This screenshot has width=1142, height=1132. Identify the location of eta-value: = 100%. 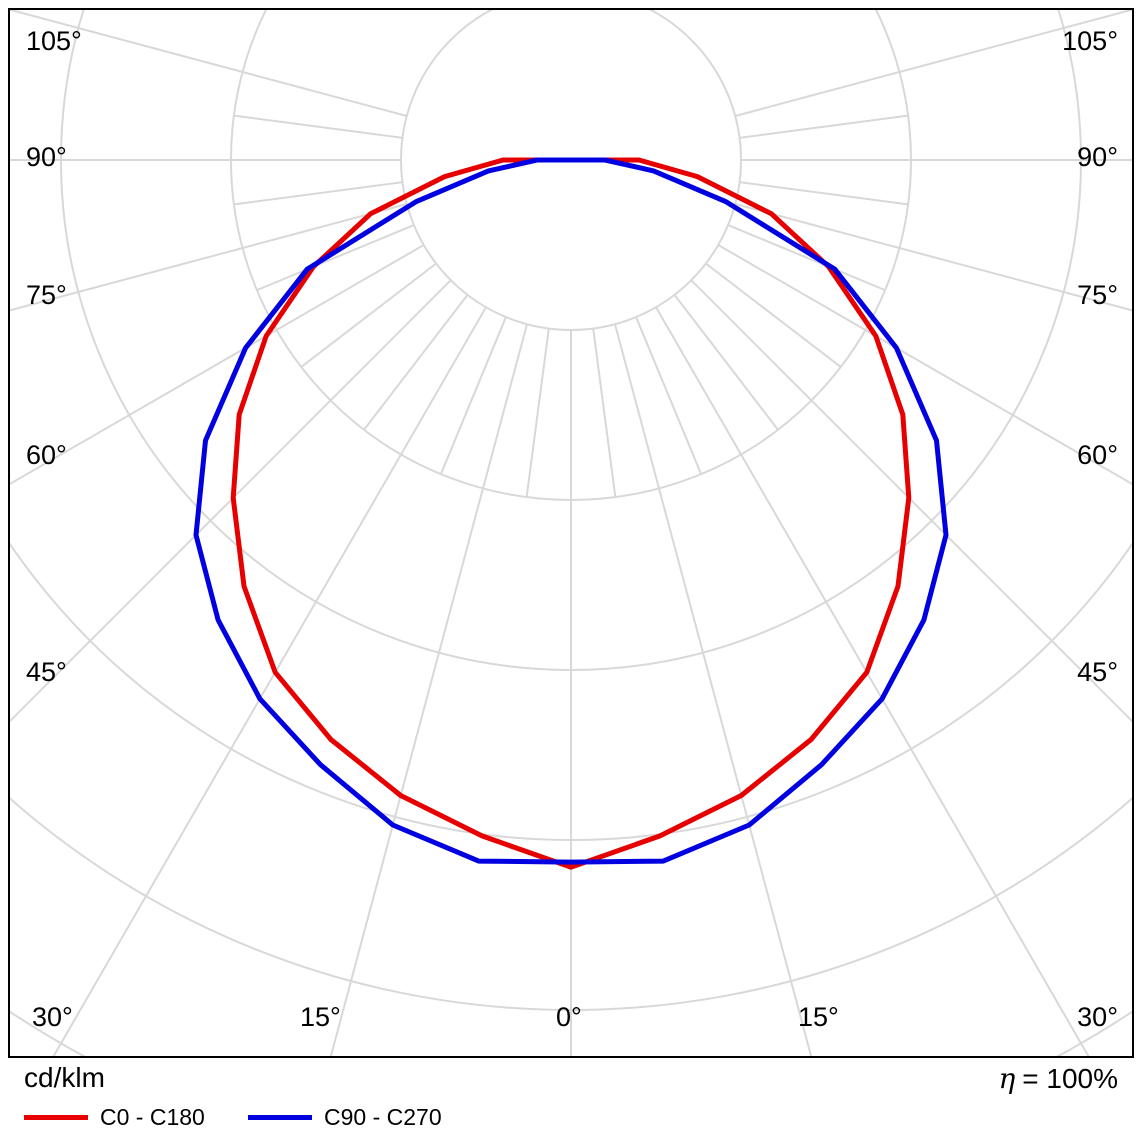
(1070, 1078).